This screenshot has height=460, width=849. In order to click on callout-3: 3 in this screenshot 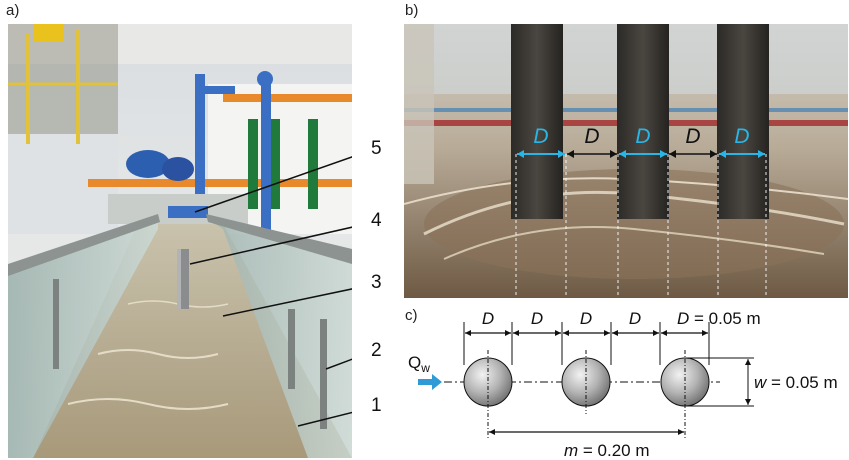, I will do `click(376, 282)`.